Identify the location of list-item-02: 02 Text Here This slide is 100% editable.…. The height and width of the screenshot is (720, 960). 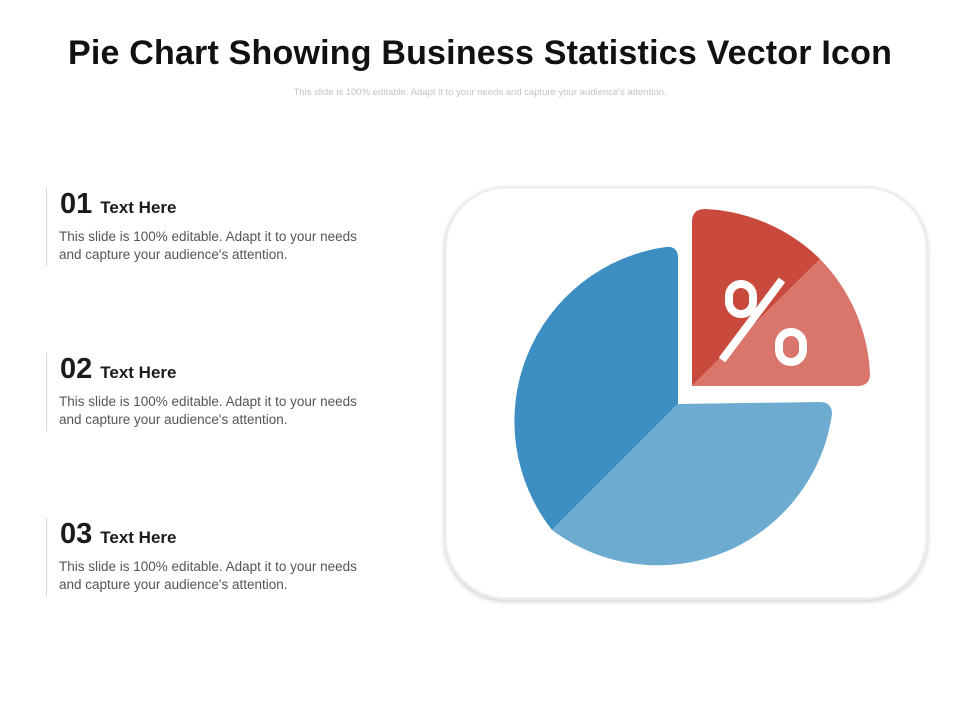
(216, 392).